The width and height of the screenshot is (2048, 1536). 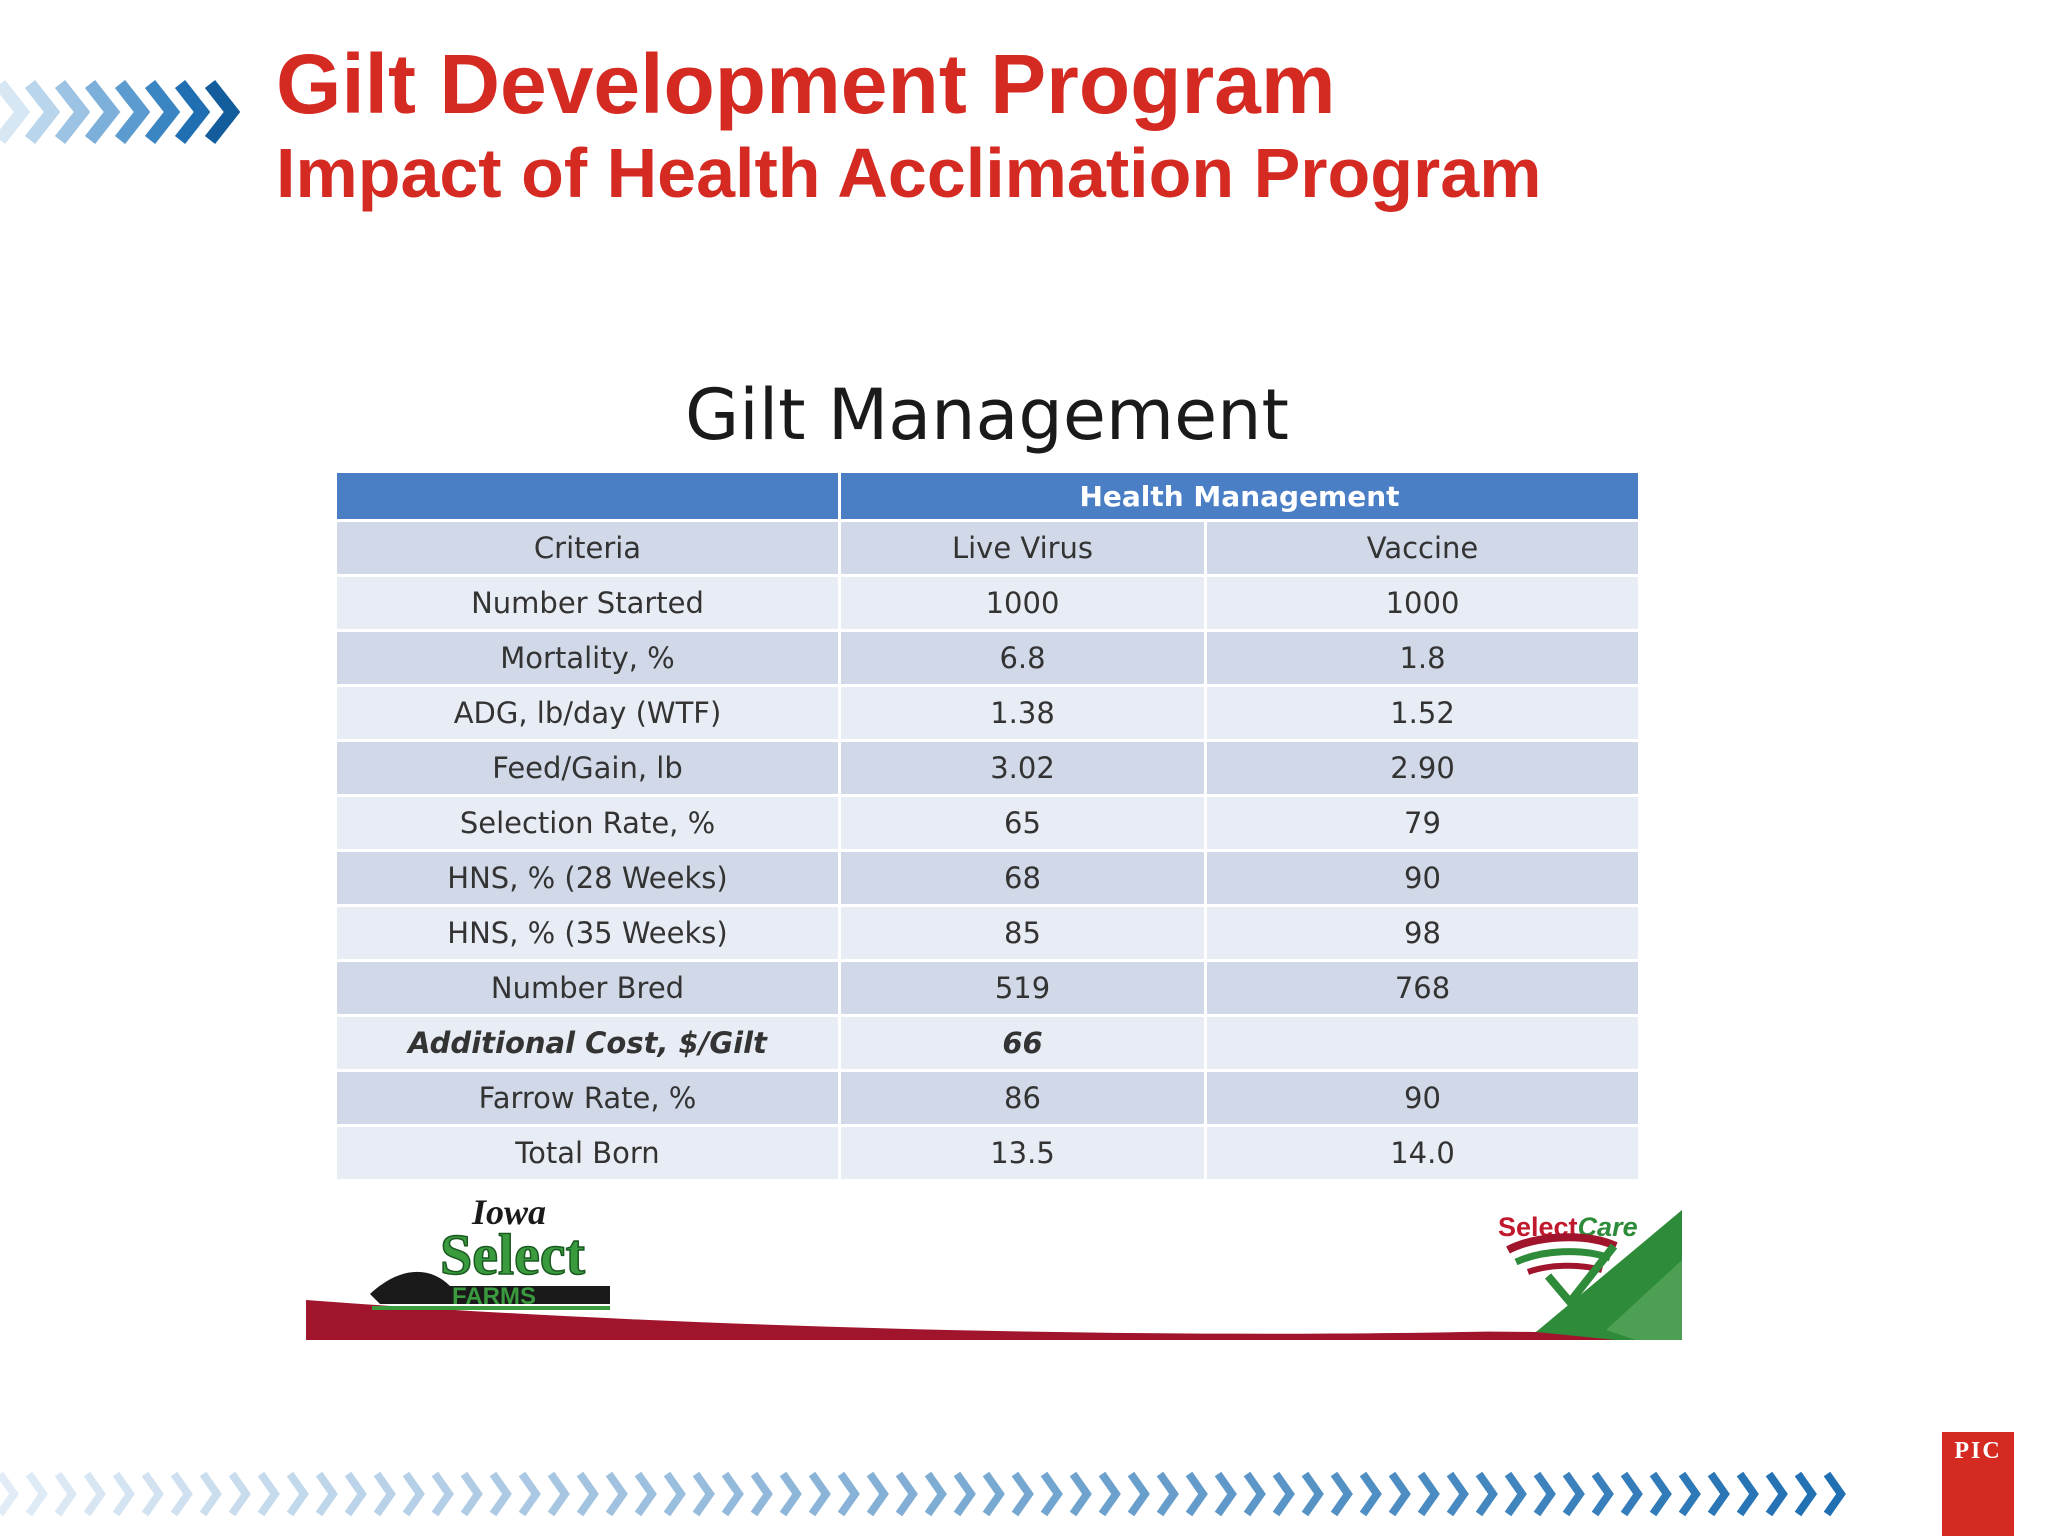 I want to click on table-group-header-row: Health Management, so click(x=987, y=496).